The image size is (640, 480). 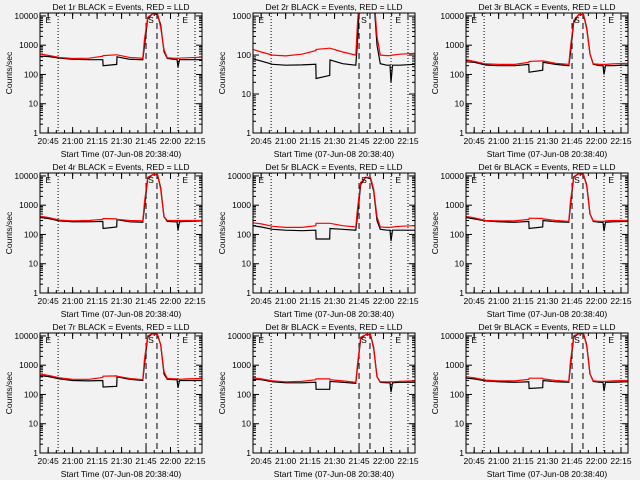 I want to click on x-tick-label: 21:00, so click(x=73, y=141).